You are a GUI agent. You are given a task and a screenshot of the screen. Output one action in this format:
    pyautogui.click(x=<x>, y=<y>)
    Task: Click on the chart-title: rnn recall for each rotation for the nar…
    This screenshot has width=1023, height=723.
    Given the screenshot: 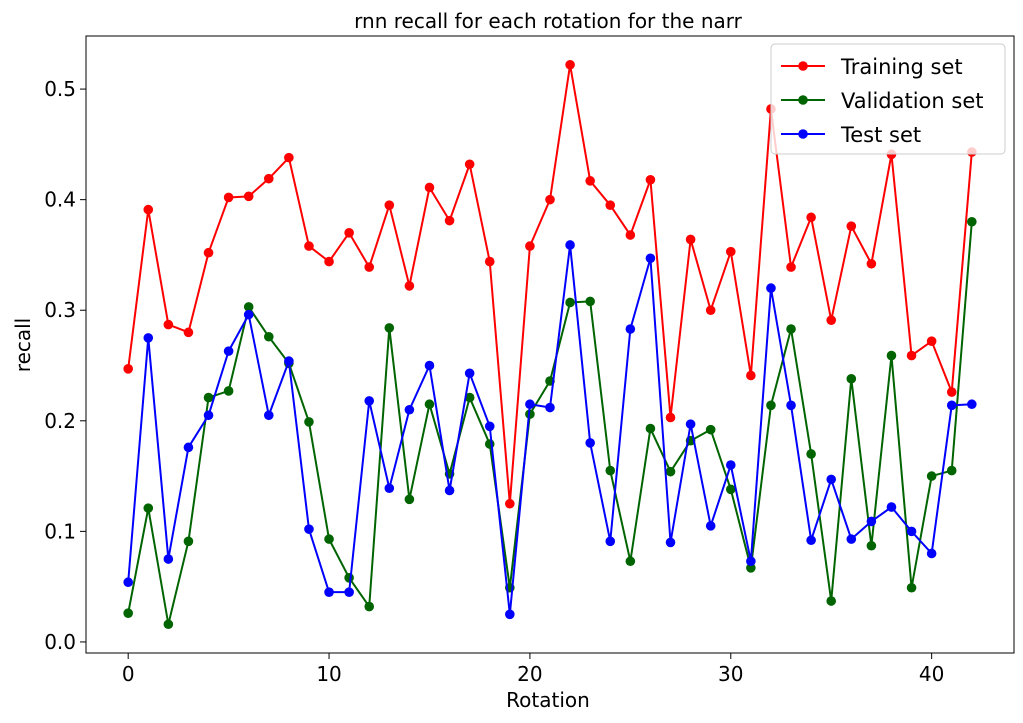 What is the action you would take?
    pyautogui.click(x=548, y=21)
    